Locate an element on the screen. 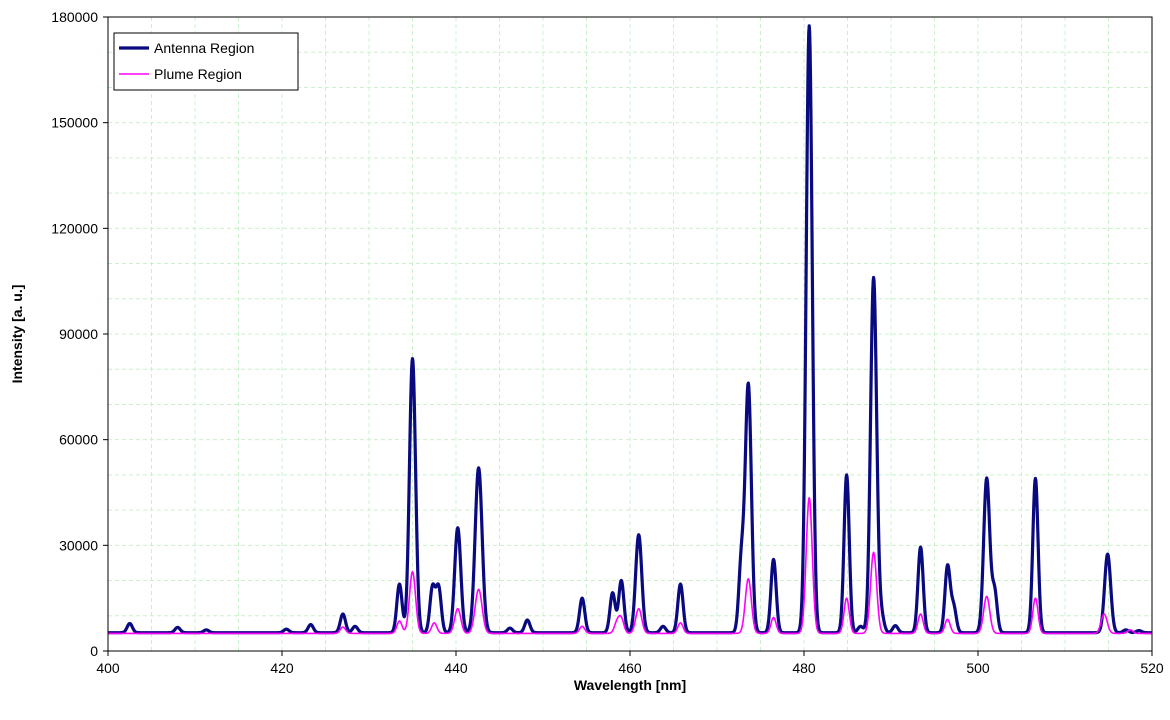 The image size is (1170, 720). legend: Antenna Region Plume Region is located at coordinates (206, 61).